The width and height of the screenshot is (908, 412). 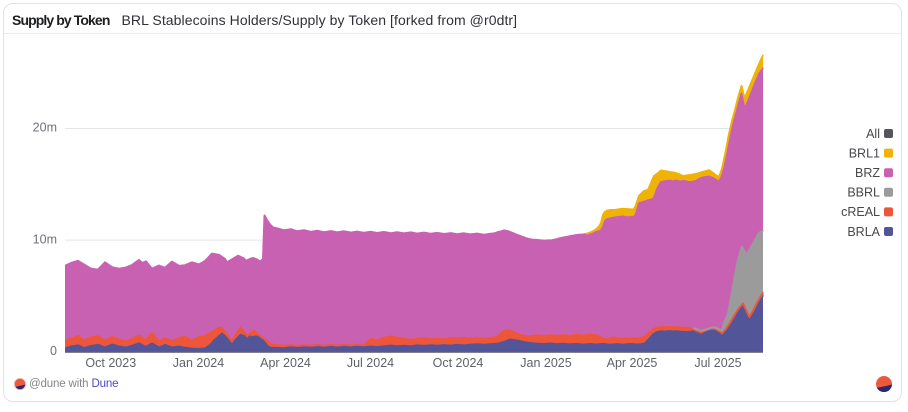 I want to click on svg-text: Jul 2025, so click(x=717, y=363).